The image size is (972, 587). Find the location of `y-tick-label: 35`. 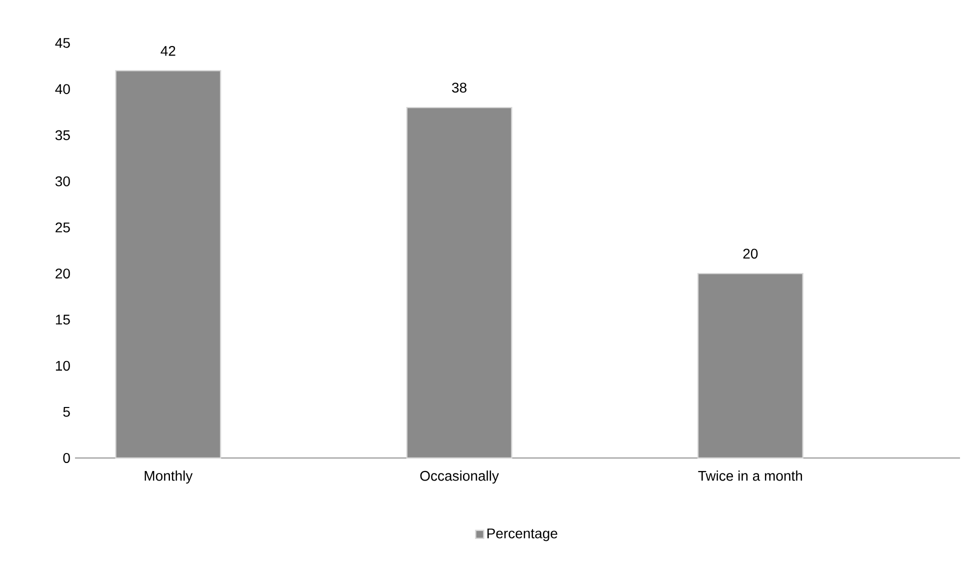

y-tick-label: 35 is located at coordinates (62, 135).